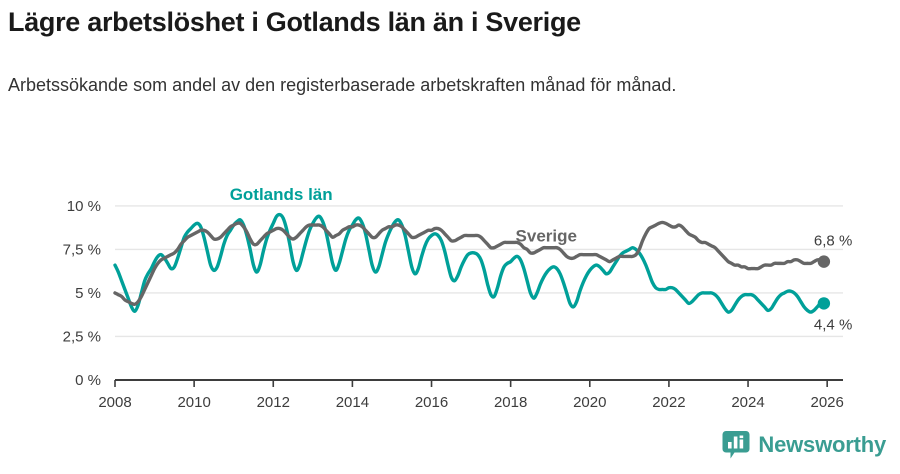 The height and width of the screenshot is (474, 900). What do you see at coordinates (747, 402) in the screenshot?
I see `x-axis-tick-label: 2024` at bounding box center [747, 402].